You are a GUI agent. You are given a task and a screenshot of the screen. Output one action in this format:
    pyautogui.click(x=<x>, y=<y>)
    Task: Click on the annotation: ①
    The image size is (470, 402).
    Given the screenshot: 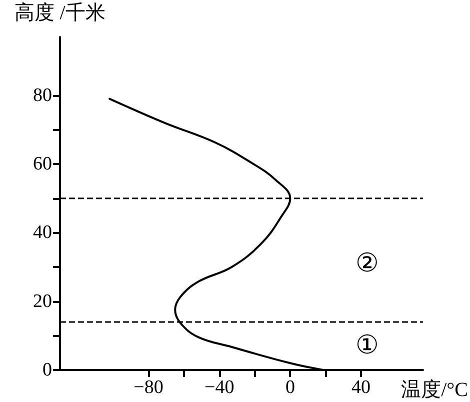 What is the action you would take?
    pyautogui.click(x=367, y=345)
    